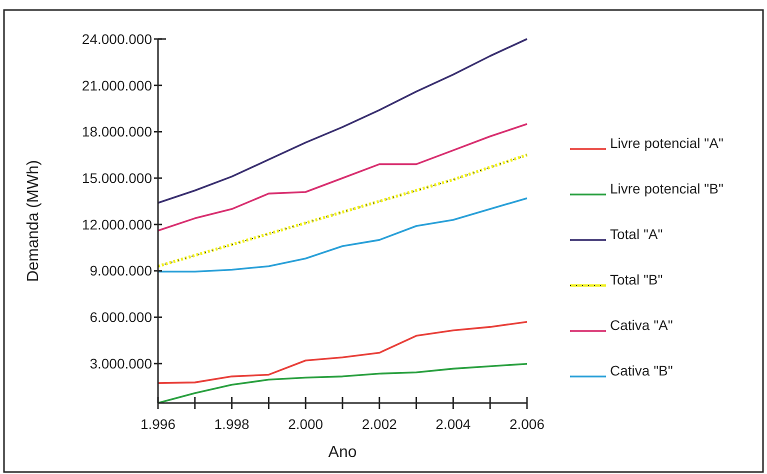 Image resolution: width=767 pixels, height=474 pixels. What do you see at coordinates (527, 424) in the screenshot?
I see `x-tick-label: 2.006` at bounding box center [527, 424].